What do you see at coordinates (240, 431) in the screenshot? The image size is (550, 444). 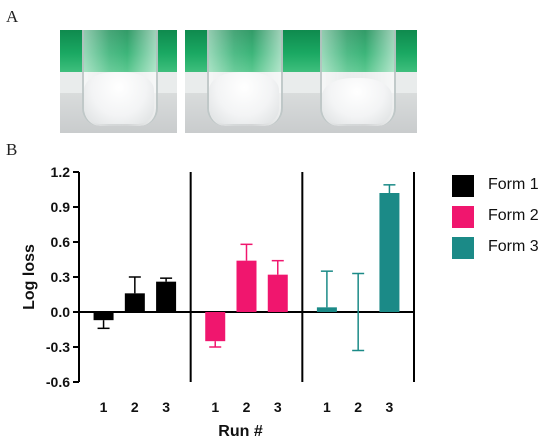 I see `x-axis-label: Run #` at bounding box center [240, 431].